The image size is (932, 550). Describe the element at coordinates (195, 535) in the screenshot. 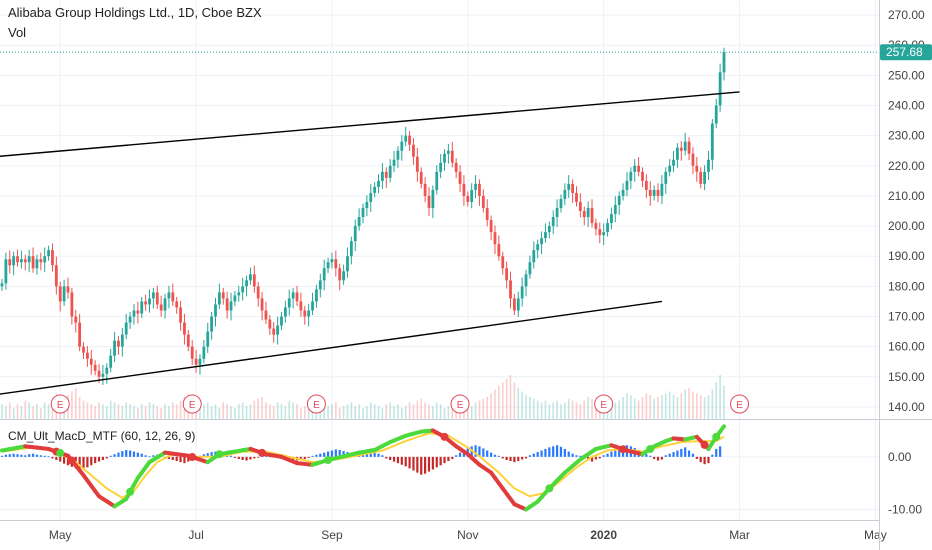

I see `time-tick-label: Jul` at that location.